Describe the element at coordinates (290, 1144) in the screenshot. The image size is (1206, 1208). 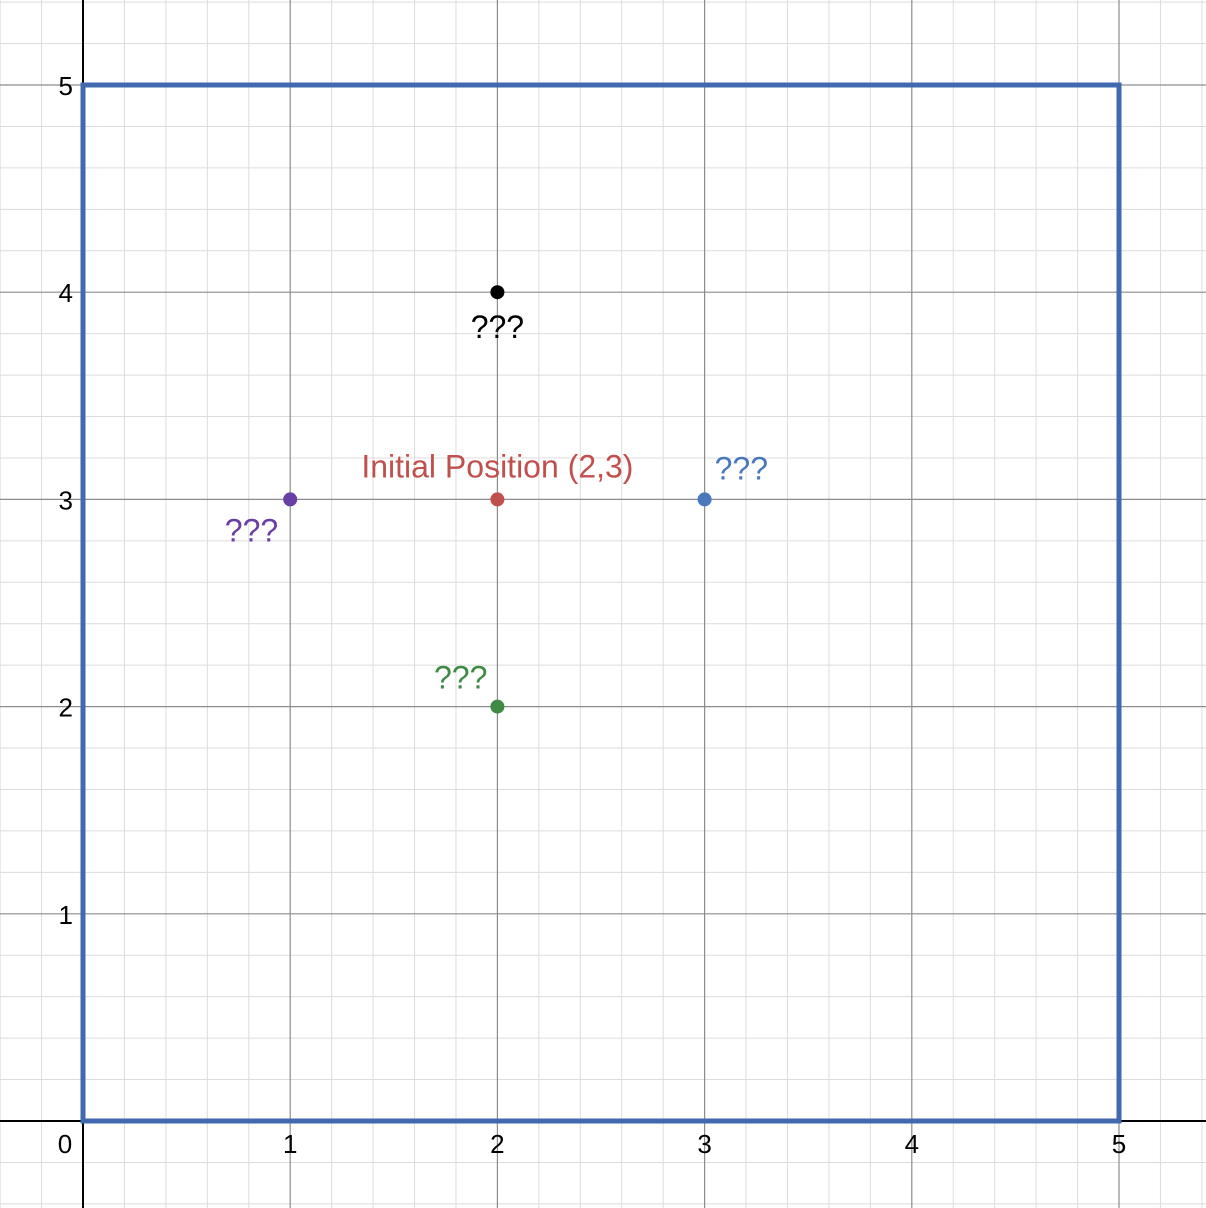
I see `x-tick-label: 1` at that location.